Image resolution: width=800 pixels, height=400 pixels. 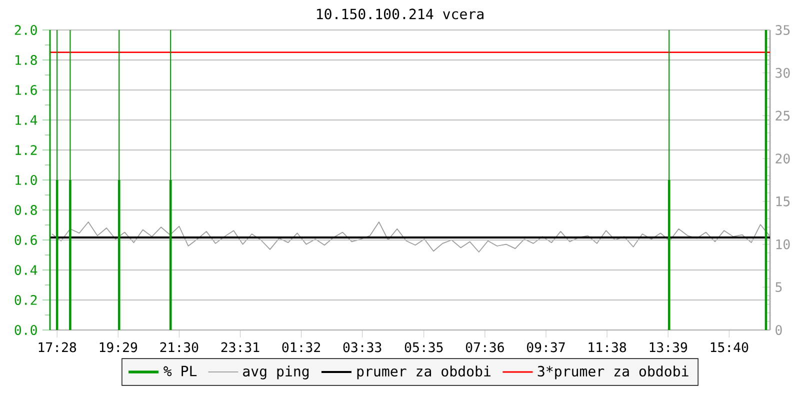 What do you see at coordinates (669, 347) in the screenshot?
I see `x-tick-label: 13:39` at bounding box center [669, 347].